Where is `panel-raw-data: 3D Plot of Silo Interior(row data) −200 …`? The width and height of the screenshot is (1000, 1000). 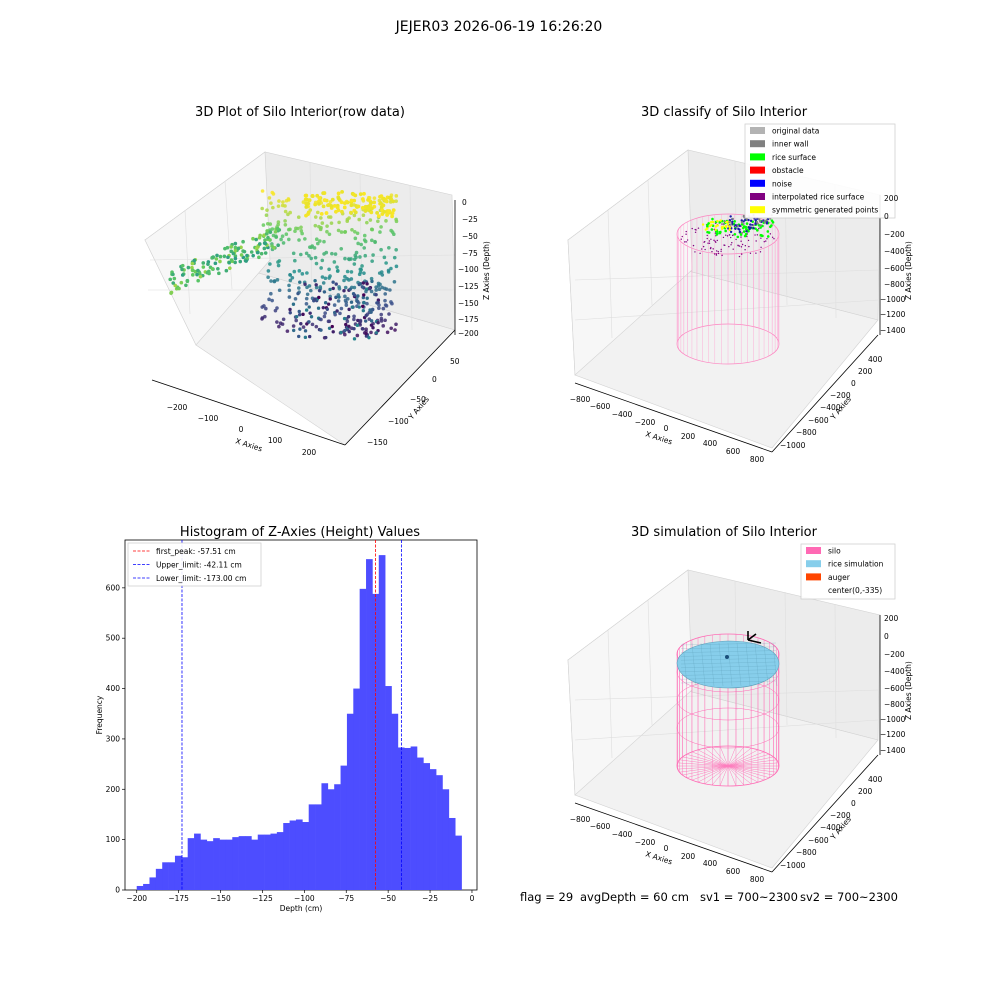
panel-raw-data: 3D Plot of Silo Interior(row data) −200 … is located at coordinates (317, 281).